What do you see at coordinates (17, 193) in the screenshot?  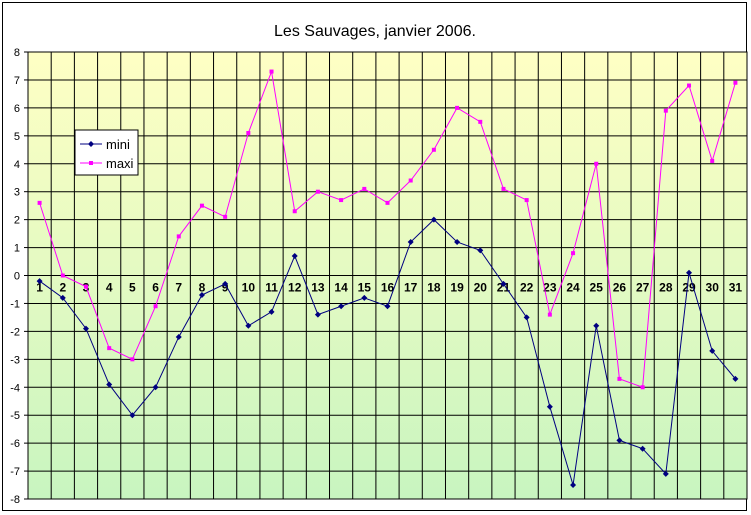 I see `y-tick-label: 3` at bounding box center [17, 193].